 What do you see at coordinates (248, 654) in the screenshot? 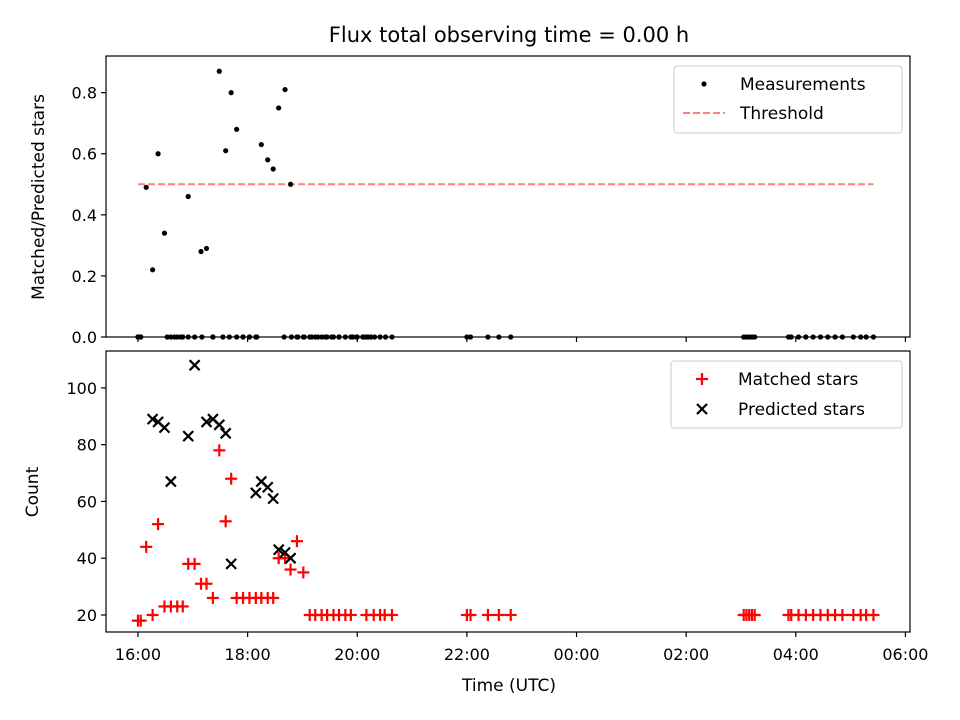
I see `x-tick-label: 18:00` at bounding box center [248, 654].